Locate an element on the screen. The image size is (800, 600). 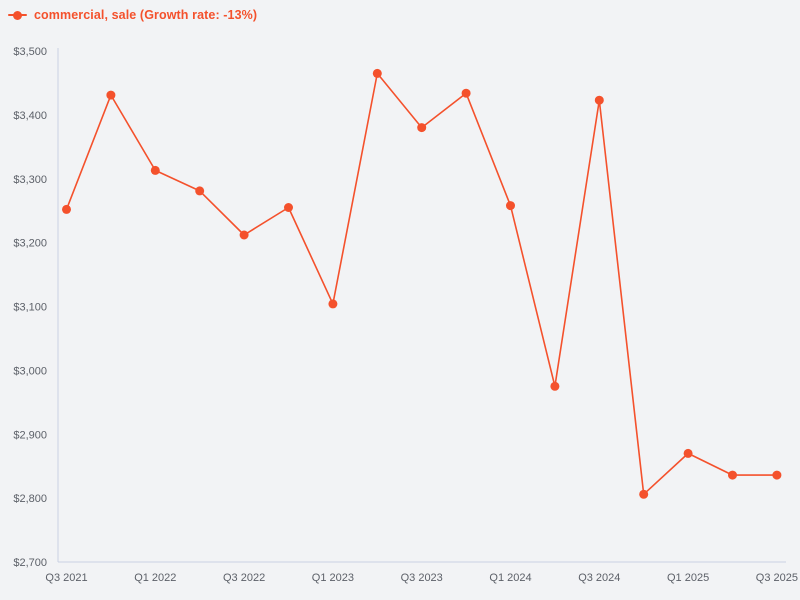
x-axis-tick-label: Q3 2022 is located at coordinates (244, 578).